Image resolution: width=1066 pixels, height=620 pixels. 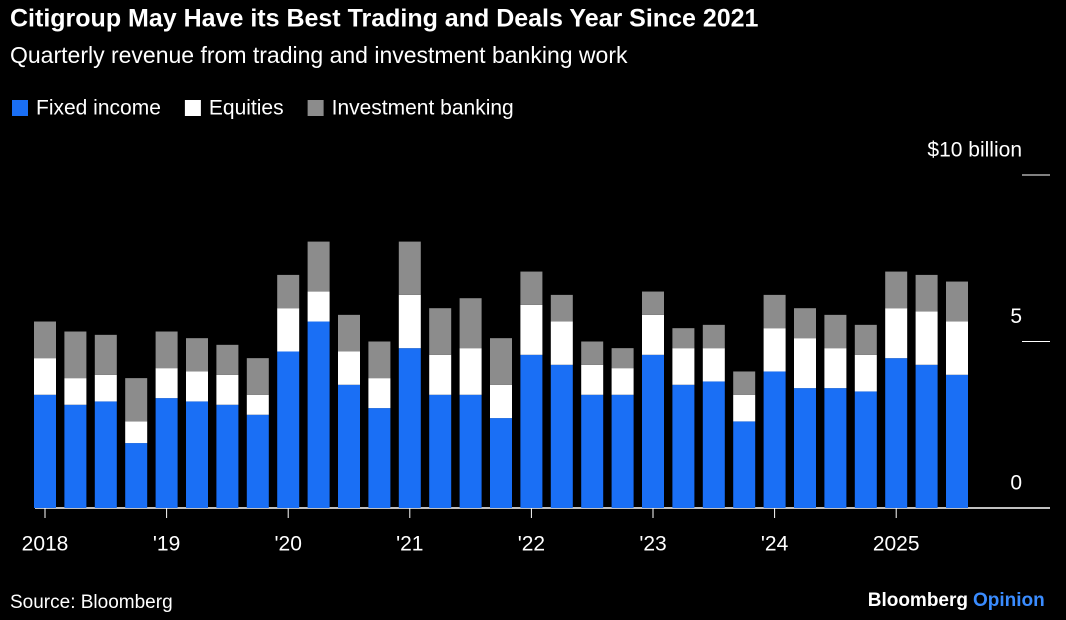 What do you see at coordinates (531, 544) in the screenshot?
I see `x-tick-label: '22` at bounding box center [531, 544].